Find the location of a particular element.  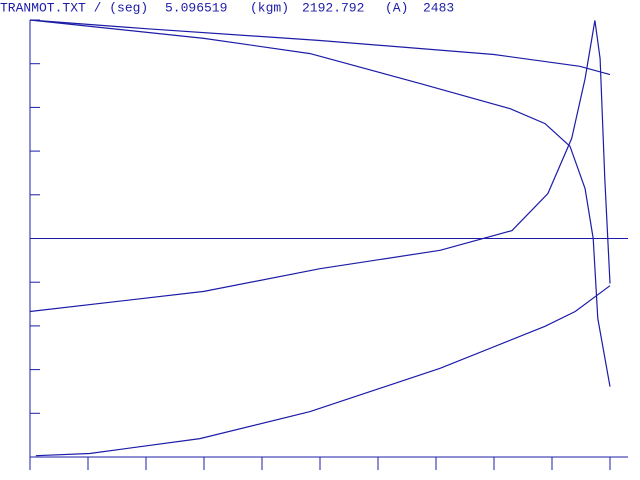

header-text: (kgm) is located at coordinates (269, 7).